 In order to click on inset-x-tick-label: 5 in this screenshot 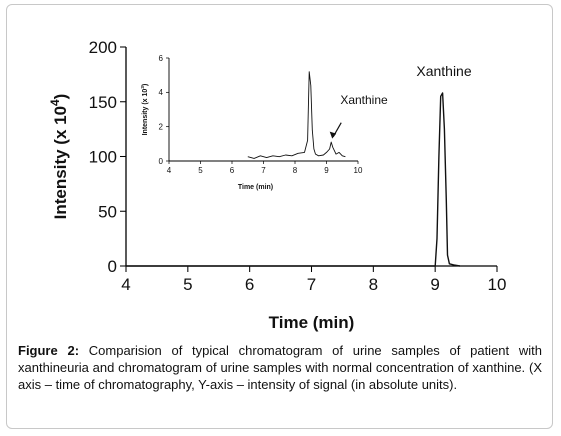, I will do `click(200, 170)`.